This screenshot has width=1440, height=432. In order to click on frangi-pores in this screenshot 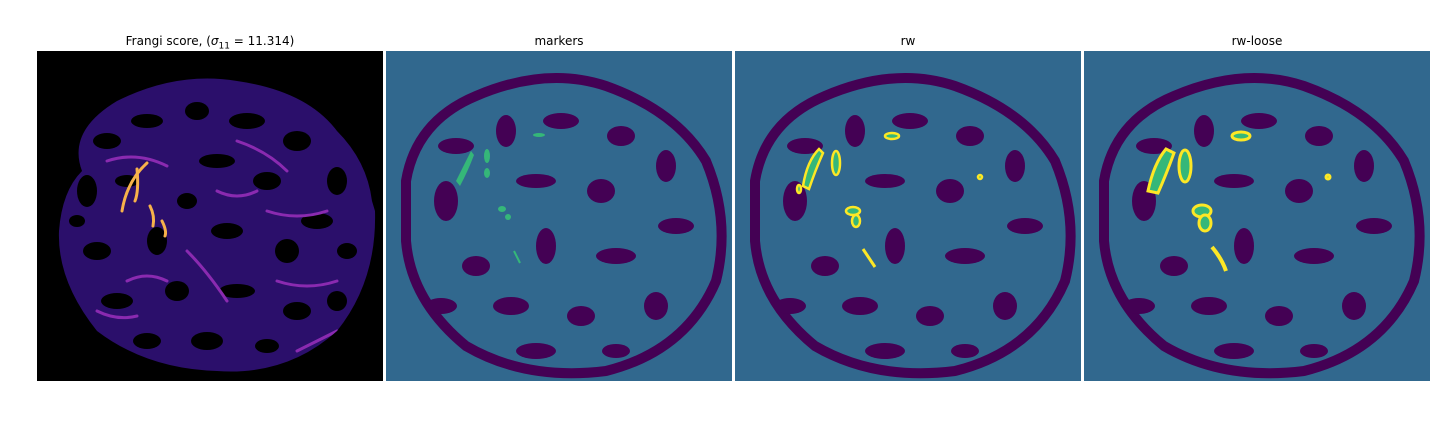, I will do `click(213, 227)`.